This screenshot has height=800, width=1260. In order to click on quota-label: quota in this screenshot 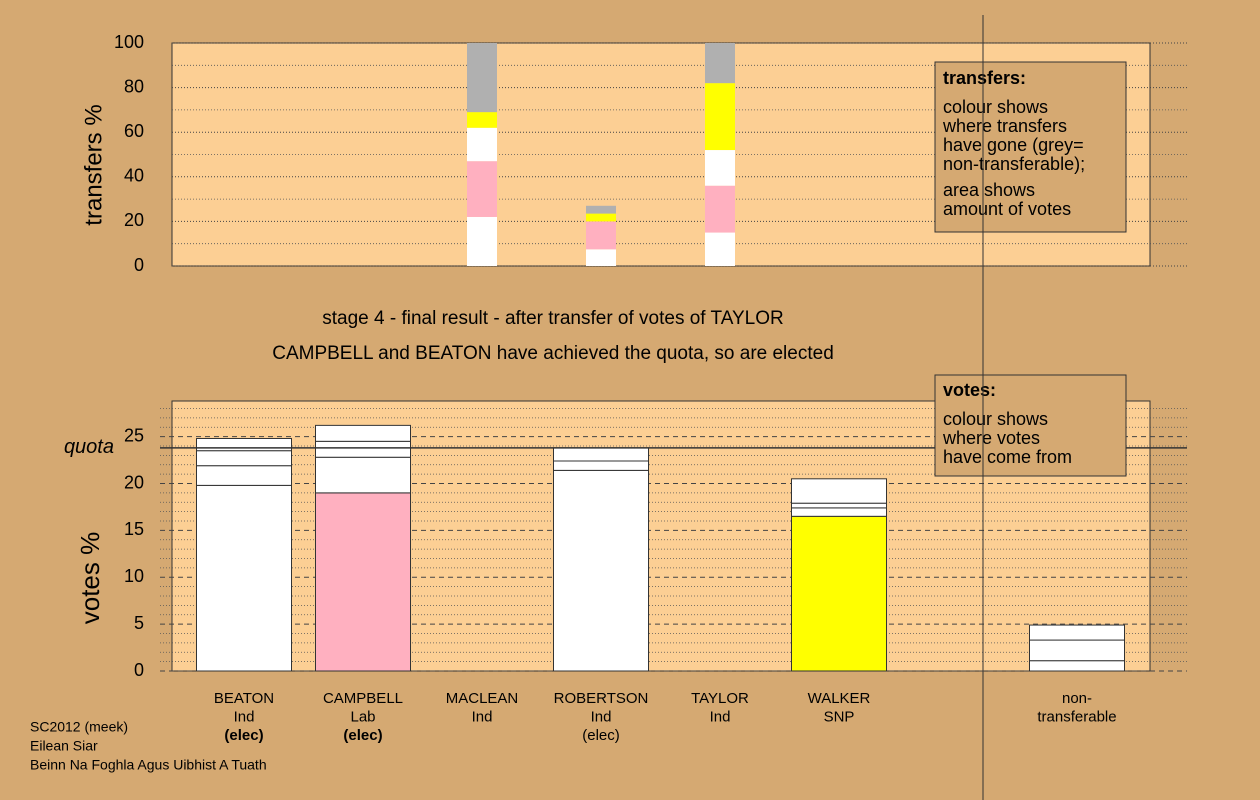, I will do `click(89, 447)`.